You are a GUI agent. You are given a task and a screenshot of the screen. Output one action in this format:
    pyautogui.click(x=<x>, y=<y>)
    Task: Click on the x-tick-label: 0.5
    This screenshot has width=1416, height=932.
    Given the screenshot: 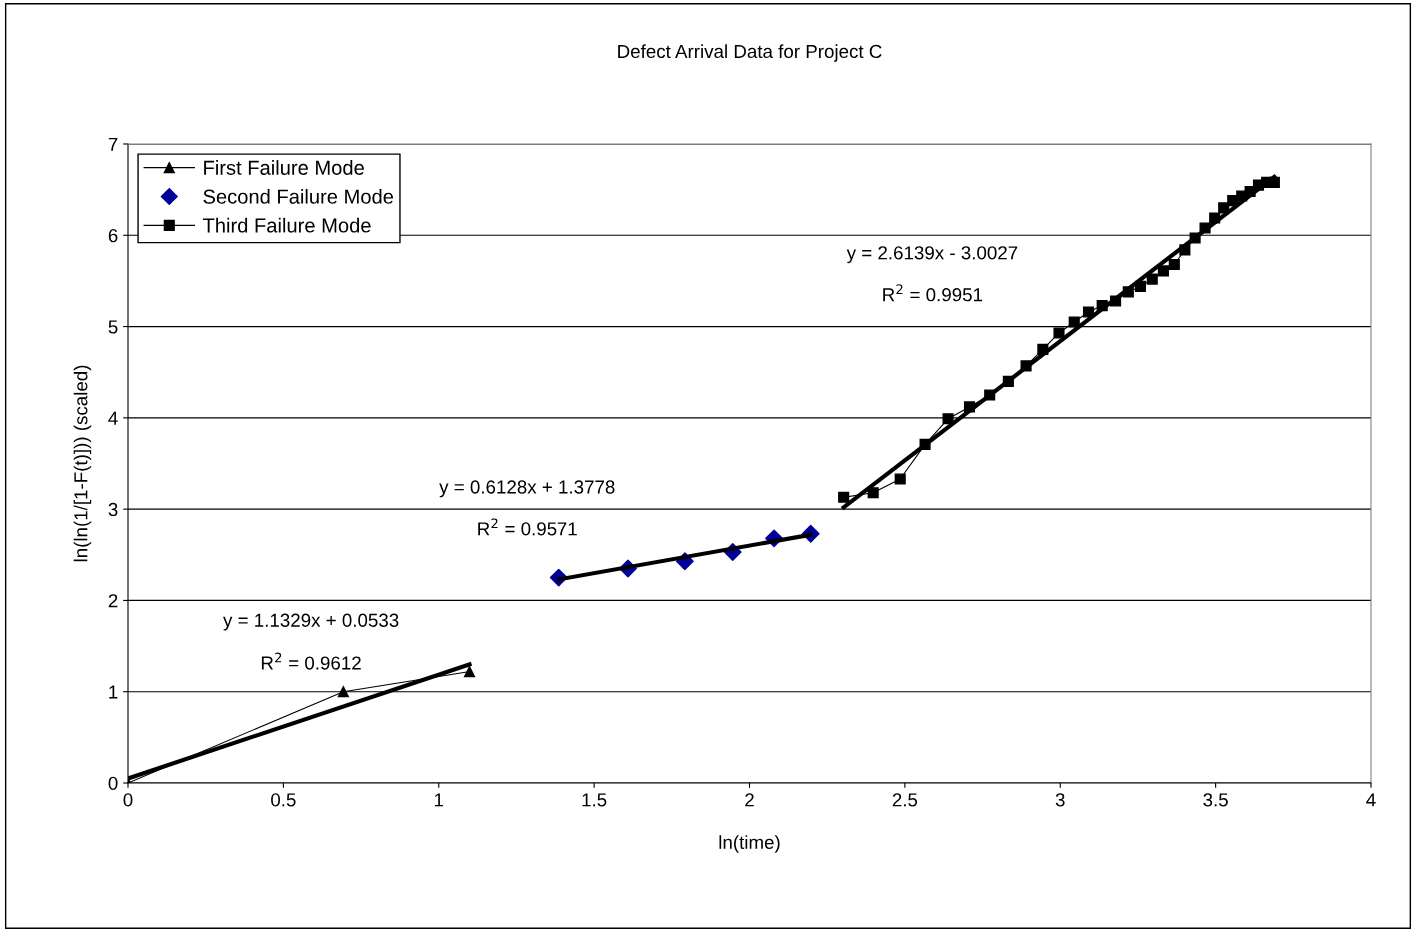 What is the action you would take?
    pyautogui.click(x=283, y=800)
    